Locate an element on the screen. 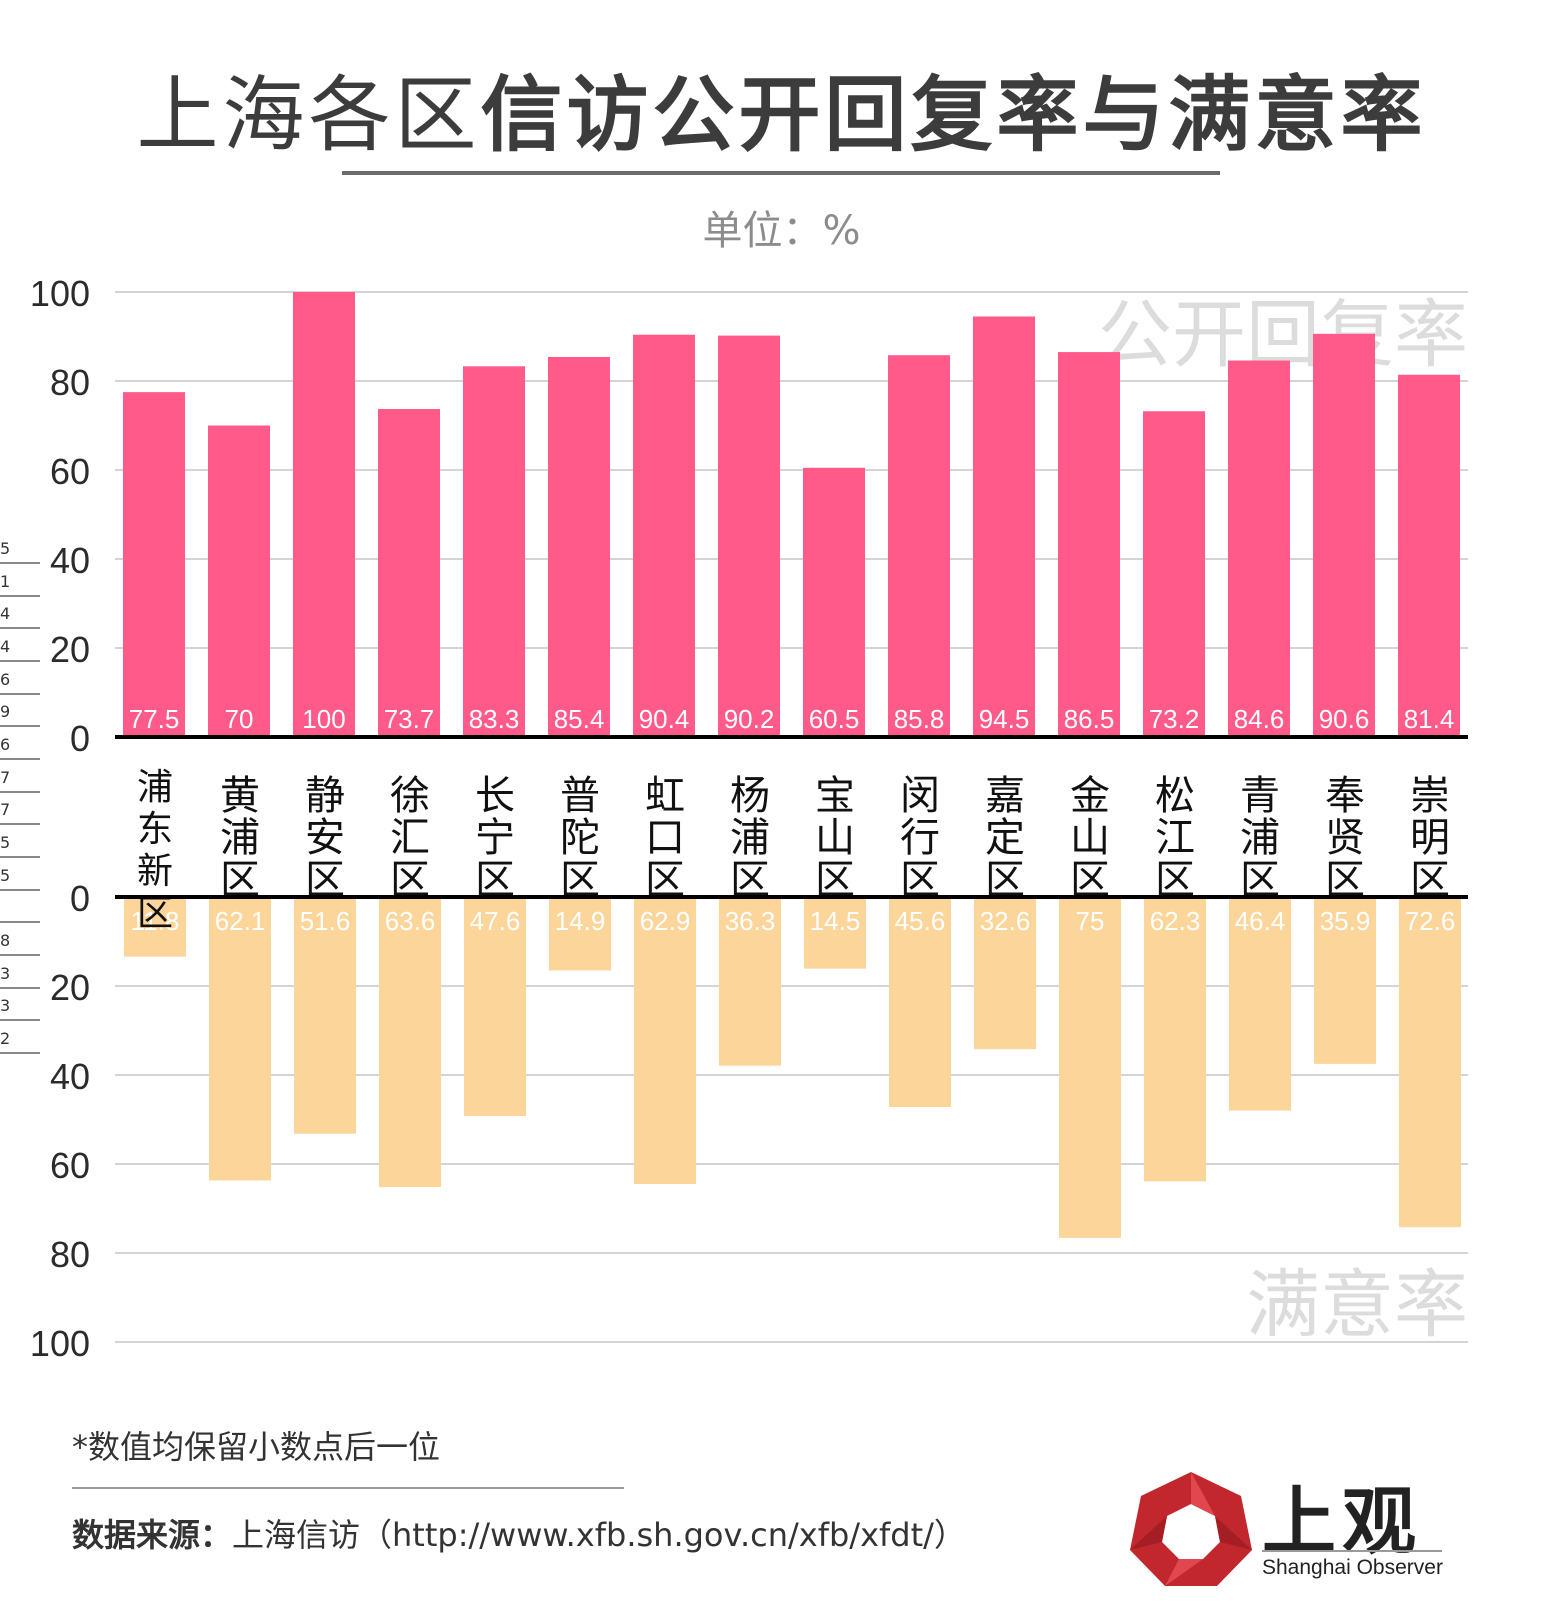 The height and width of the screenshot is (1613, 1563). bar-label-reply-rate: 90.6 is located at coordinates (1344, 719).